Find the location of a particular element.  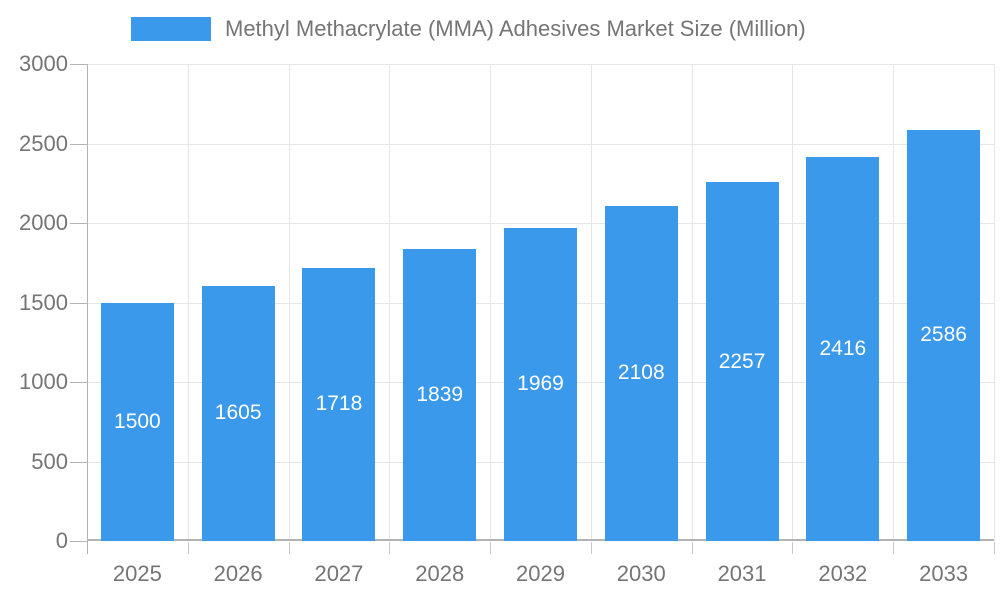

x-axis-label-2026: 2026 is located at coordinates (238, 573).